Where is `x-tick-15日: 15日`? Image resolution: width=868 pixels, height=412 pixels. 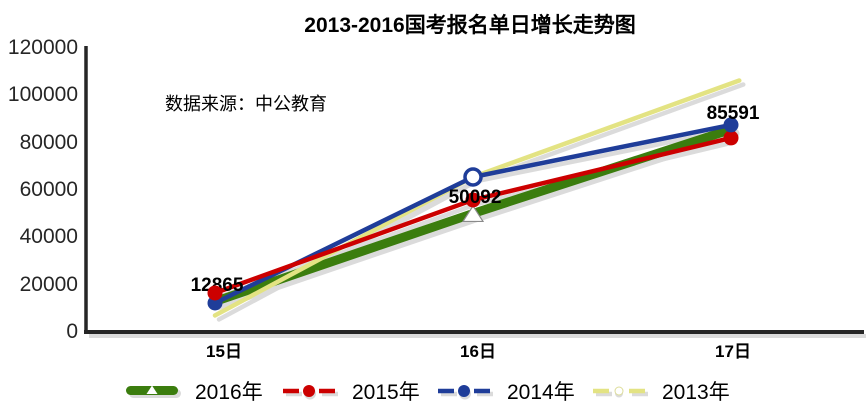
x-tick-15日: 15日 is located at coordinates (224, 351).